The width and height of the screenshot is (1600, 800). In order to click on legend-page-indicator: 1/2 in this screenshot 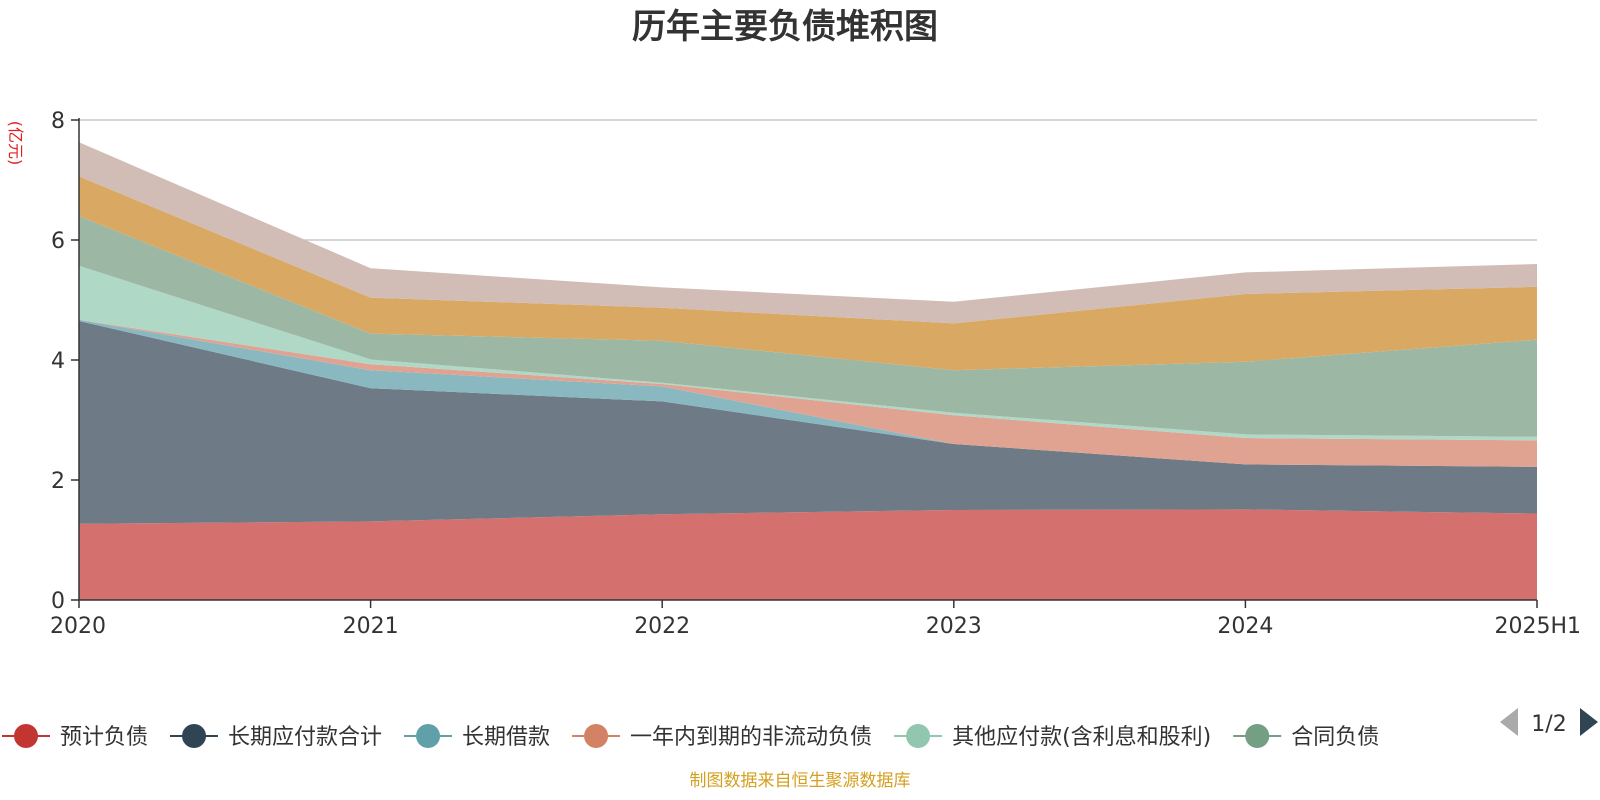, I will do `click(1548, 724)`.